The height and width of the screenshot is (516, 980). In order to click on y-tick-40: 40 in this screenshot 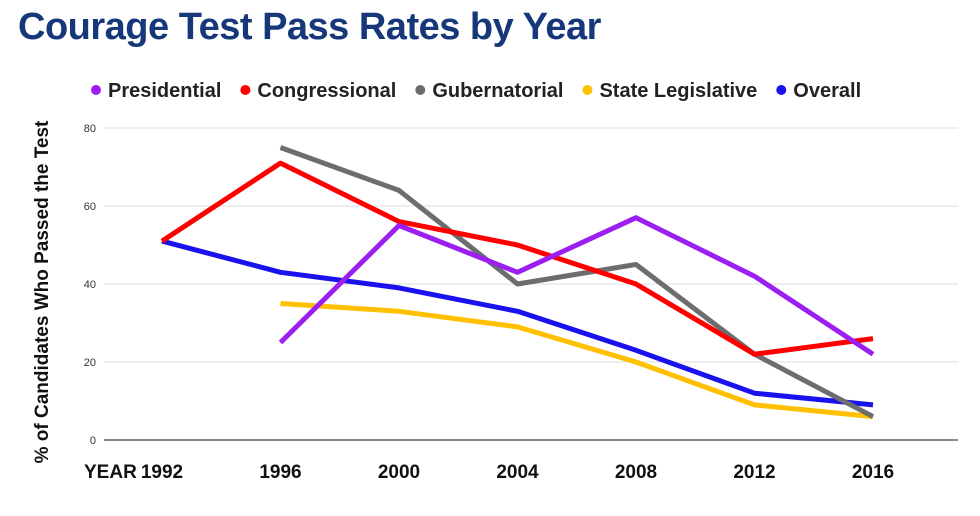, I will do `click(90, 285)`.